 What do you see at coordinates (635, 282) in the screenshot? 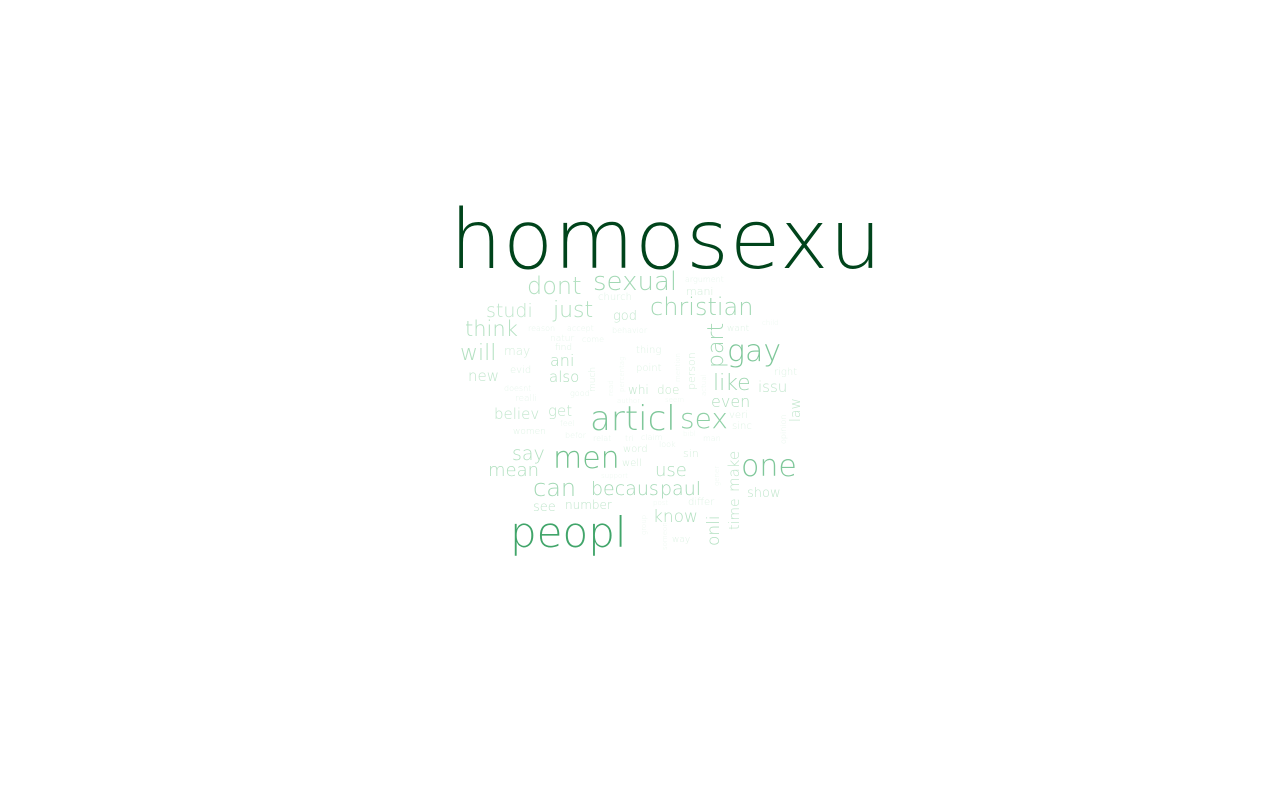
I see `word-sexual: sexual` at bounding box center [635, 282].